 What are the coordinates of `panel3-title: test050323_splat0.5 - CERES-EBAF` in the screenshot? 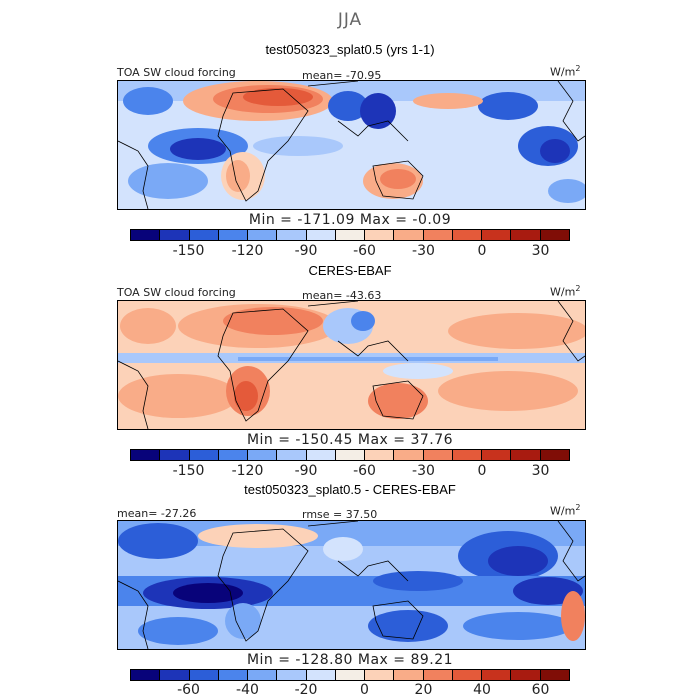 It's located at (350, 489).